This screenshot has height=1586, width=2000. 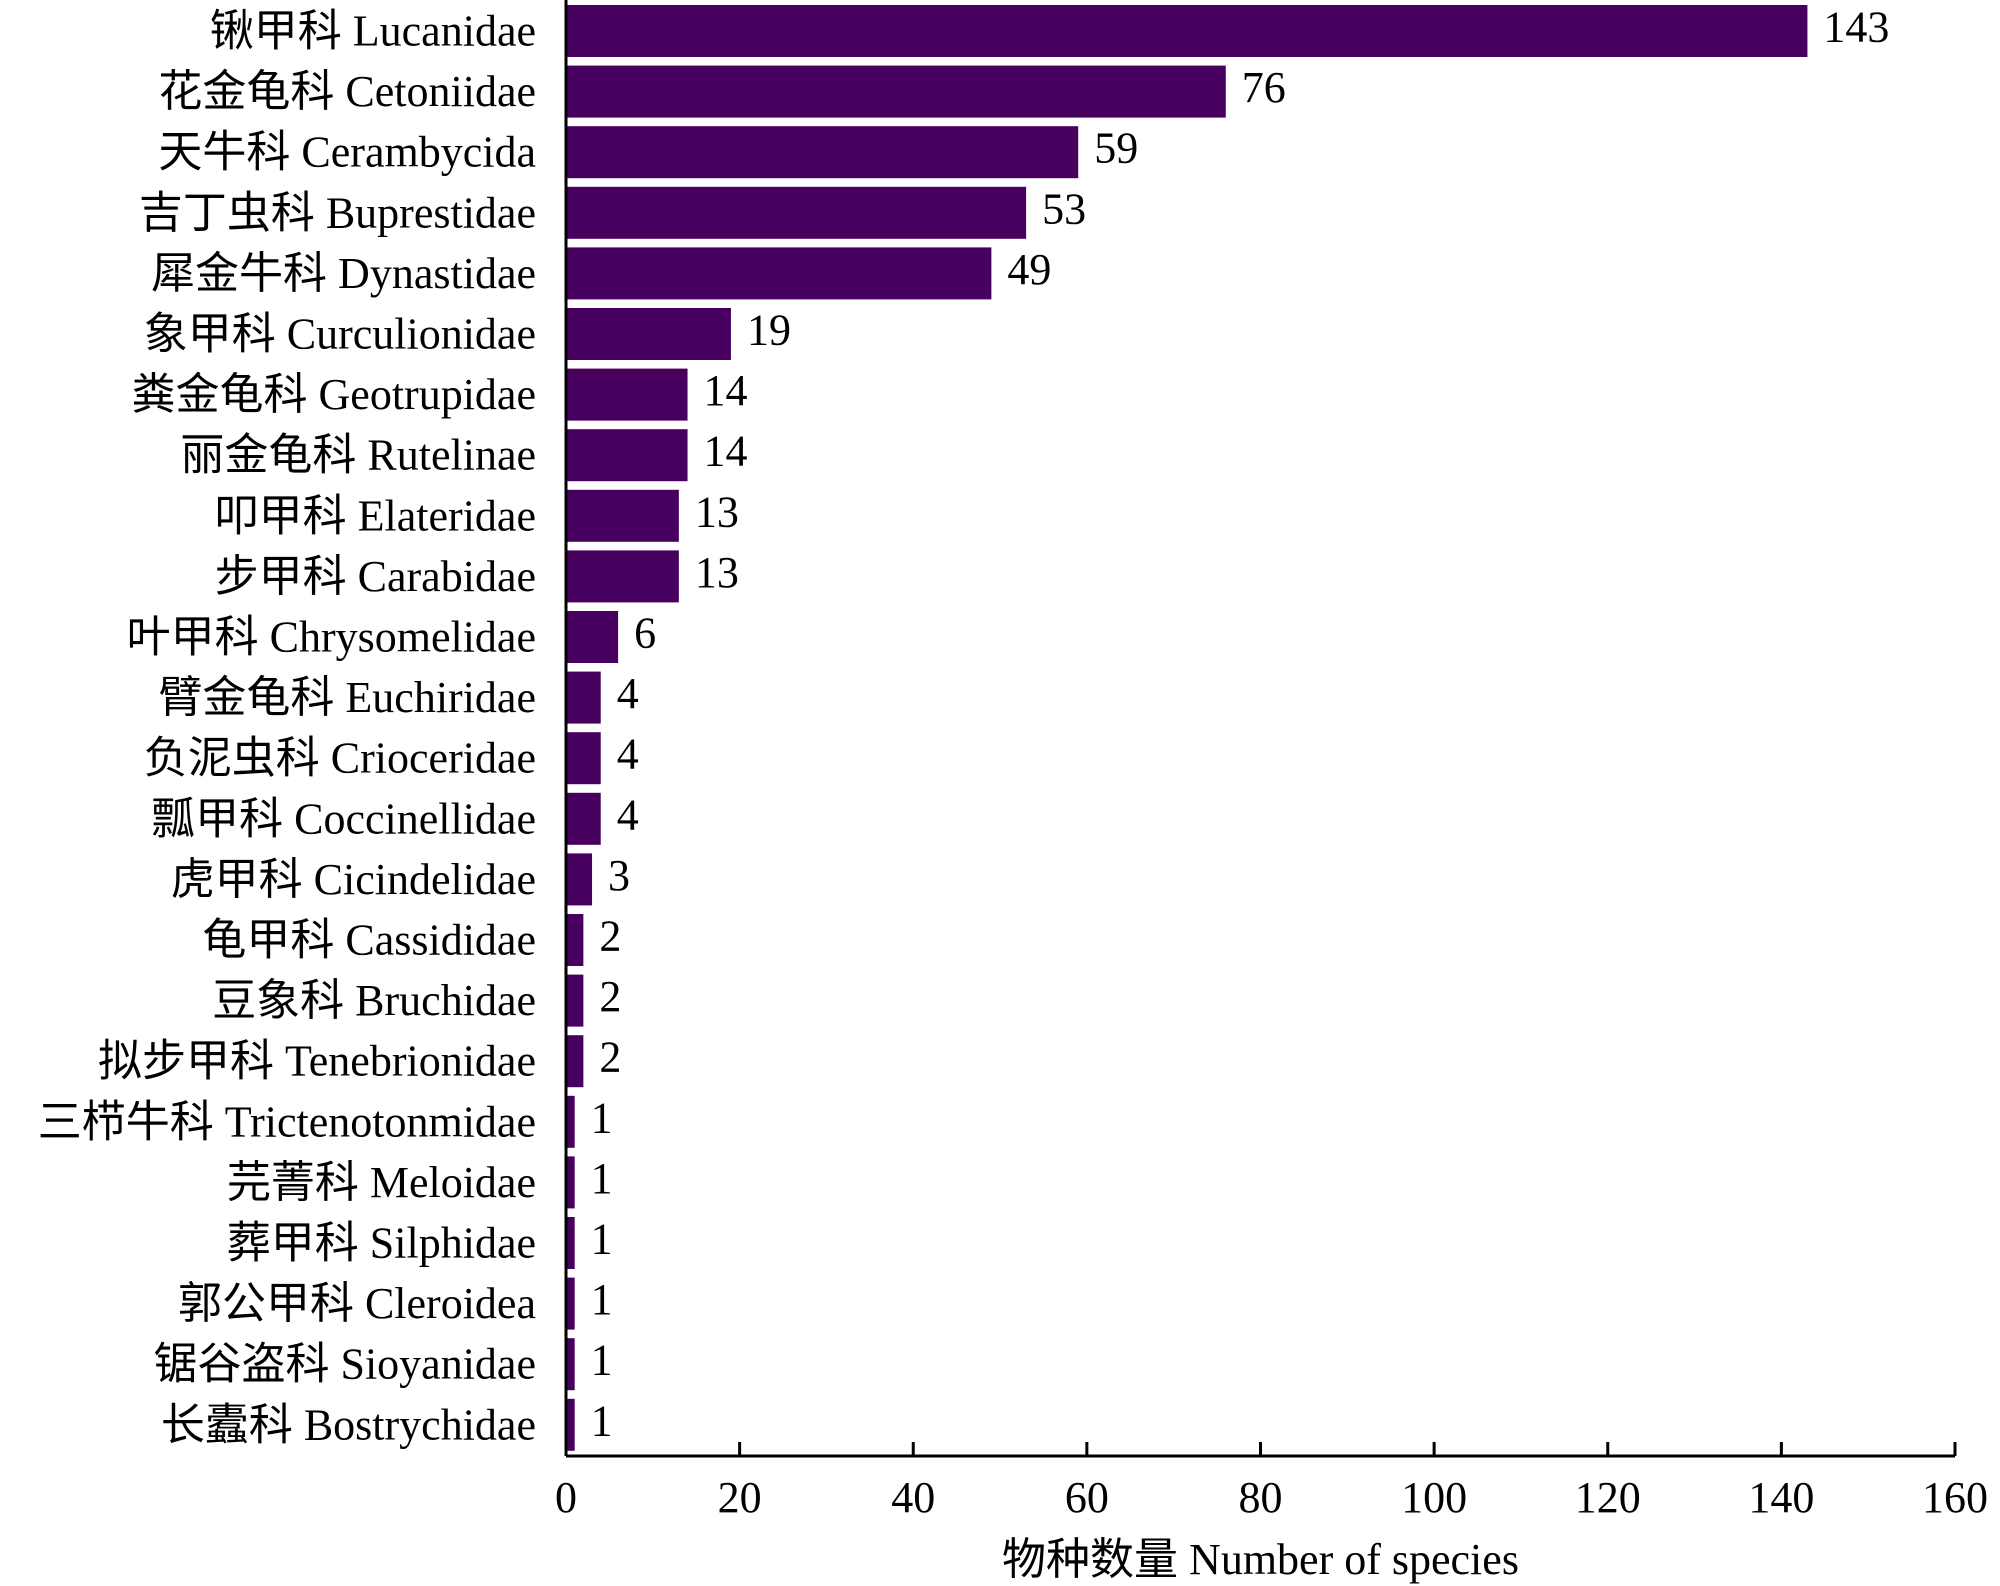 I want to click on x-tick-label: 60, so click(x=1087, y=1497).